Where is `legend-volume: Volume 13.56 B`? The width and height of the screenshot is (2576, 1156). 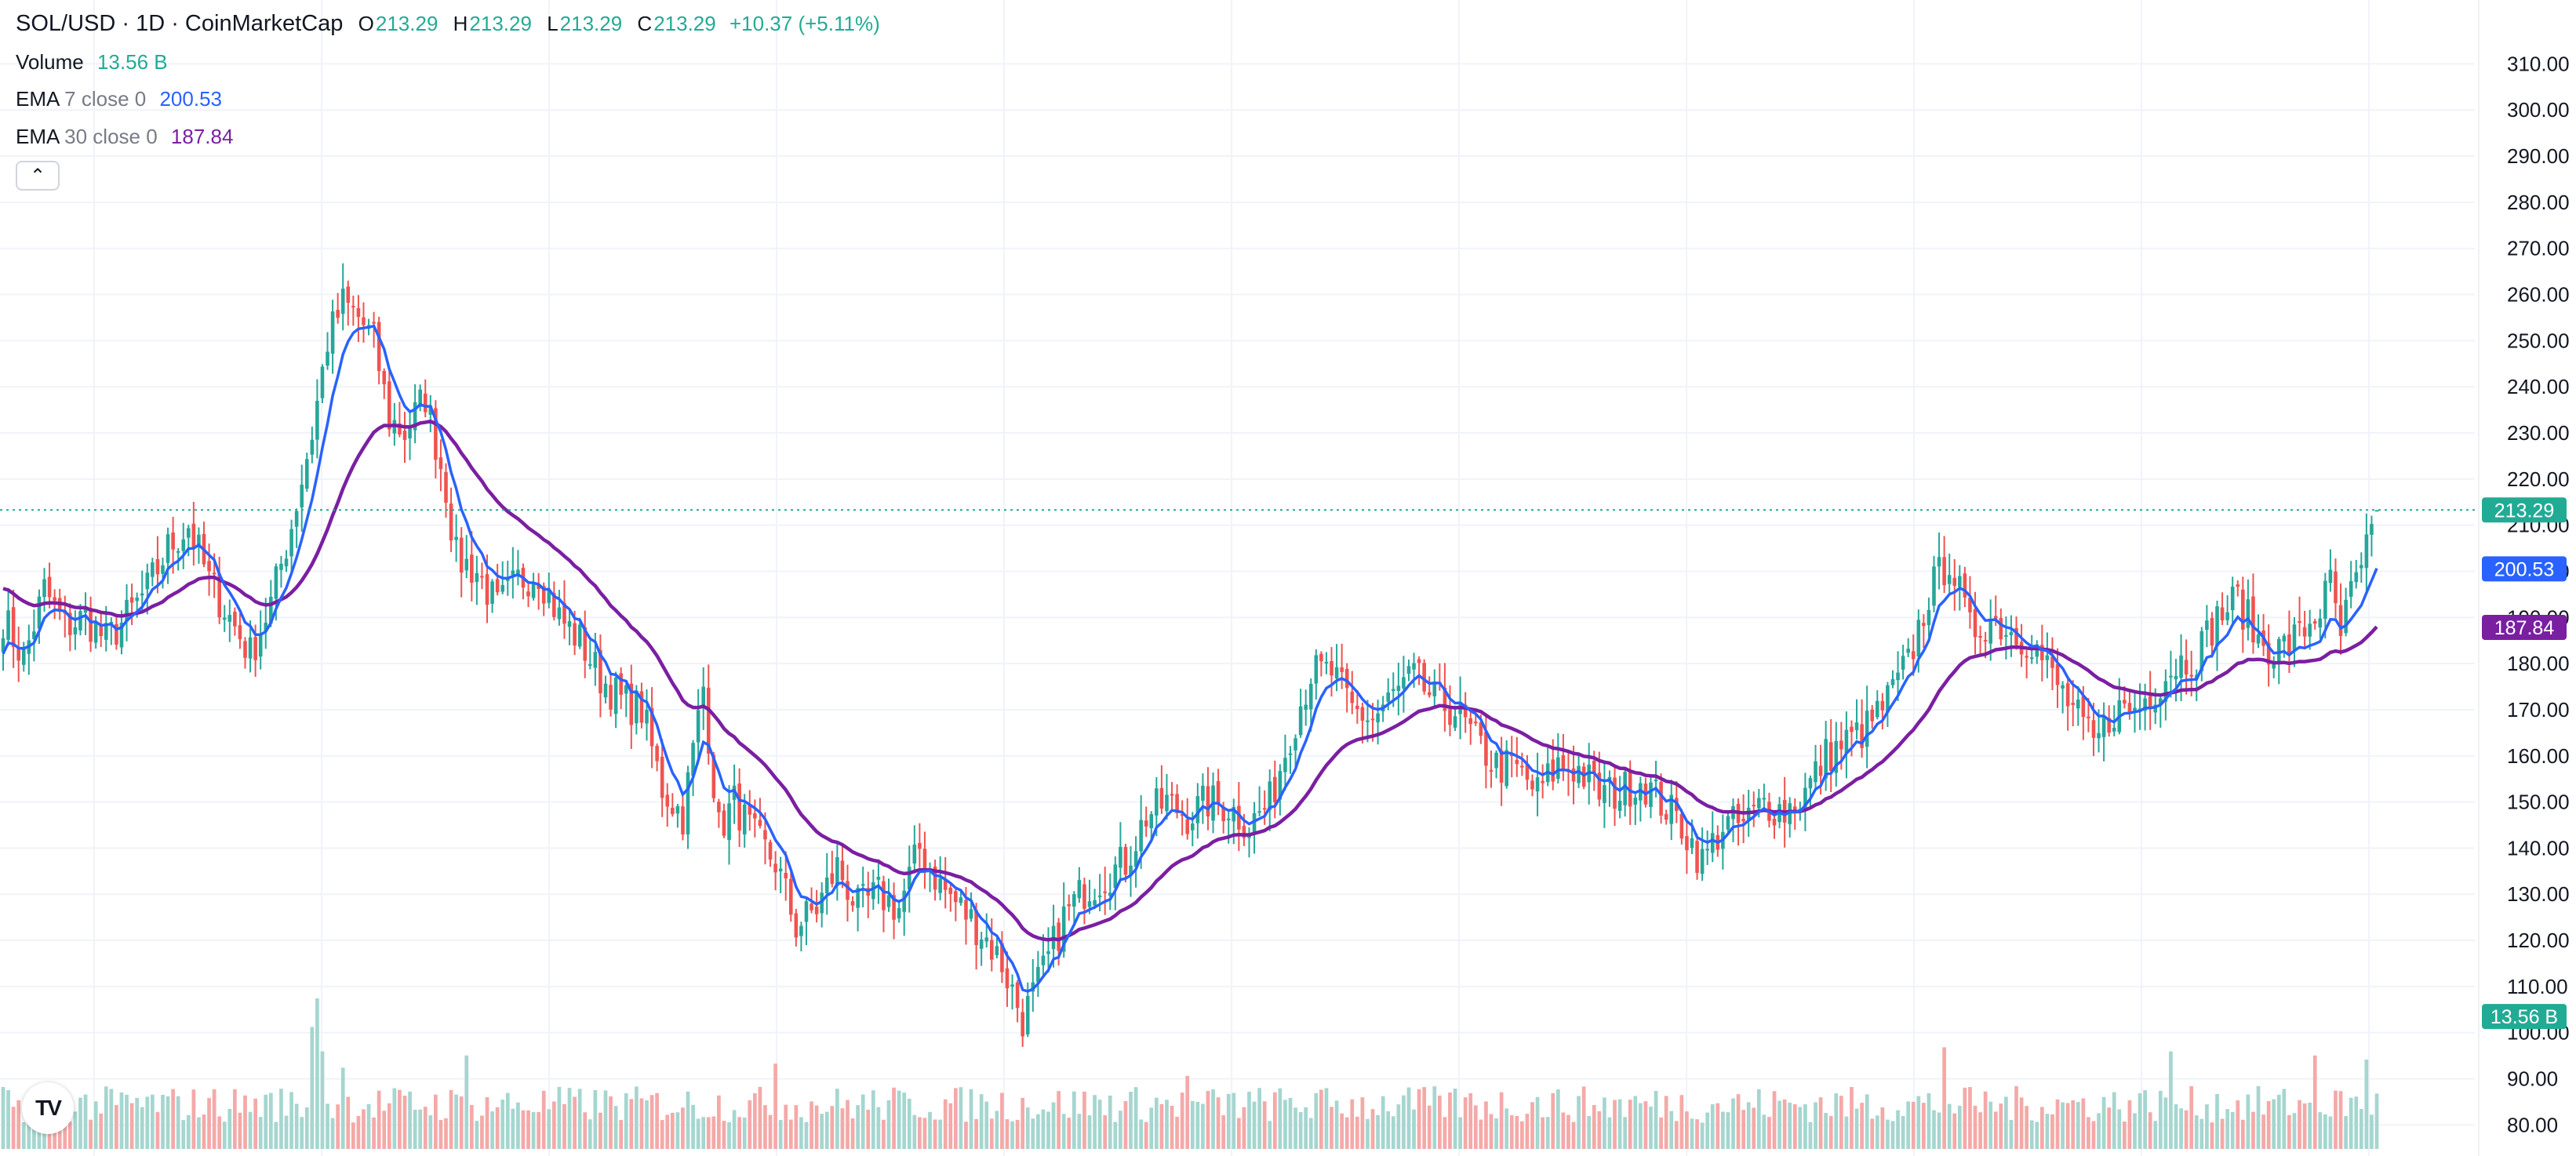
legend-volume: Volume 13.56 B is located at coordinates (92, 63).